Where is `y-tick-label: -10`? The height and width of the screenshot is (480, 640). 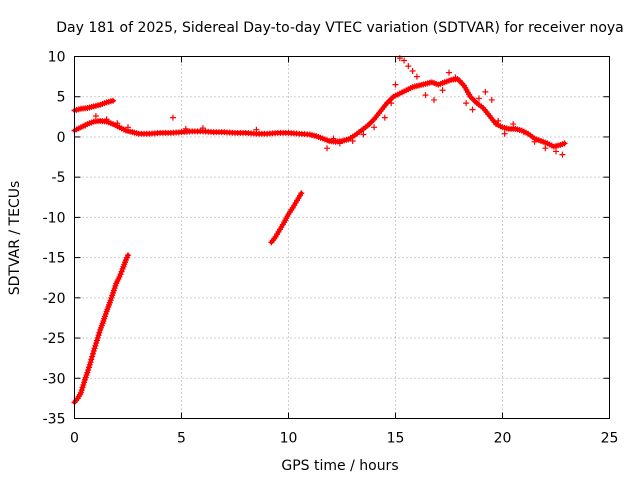
y-tick-label: -10 is located at coordinates (54, 218).